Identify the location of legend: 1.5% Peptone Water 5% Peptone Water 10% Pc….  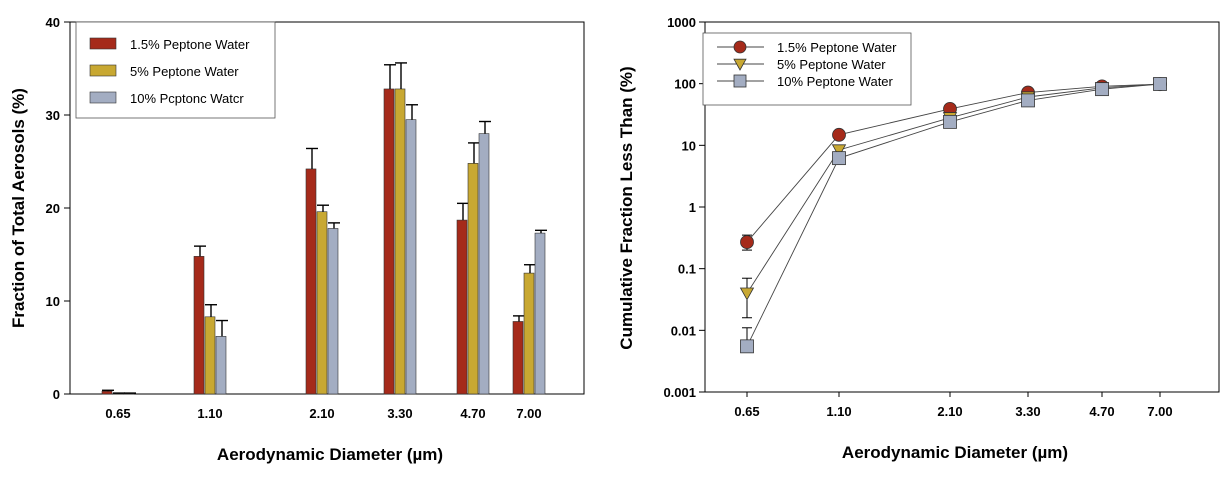
(175, 70).